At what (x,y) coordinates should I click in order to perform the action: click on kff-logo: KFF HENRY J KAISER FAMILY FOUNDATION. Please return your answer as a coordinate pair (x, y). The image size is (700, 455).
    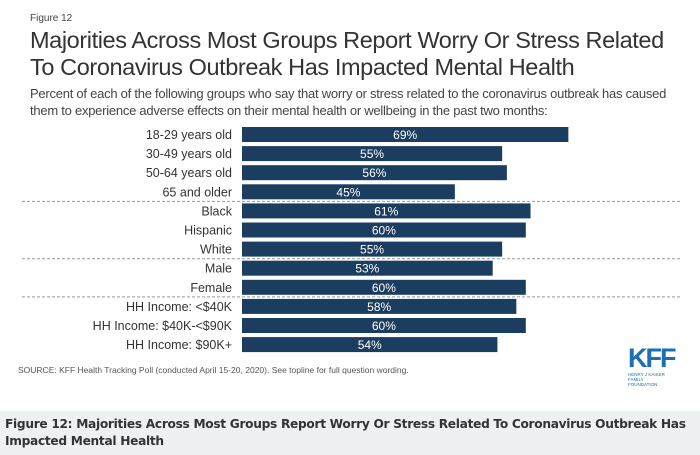
    Looking at the image, I should click on (658, 365).